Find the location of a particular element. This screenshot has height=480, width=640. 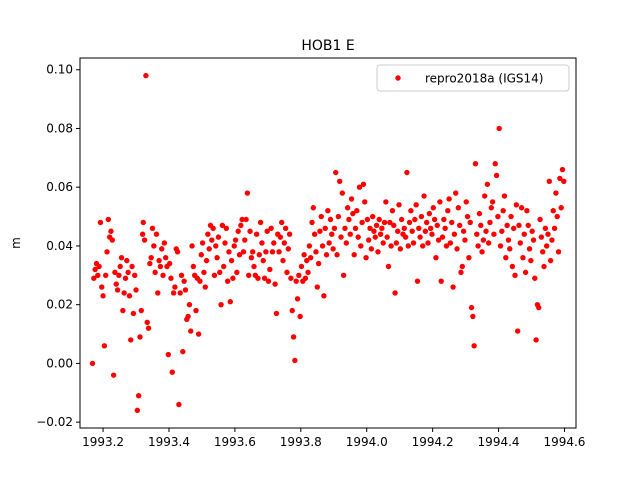

y-tick-label: 0.10 is located at coordinates (59, 70).